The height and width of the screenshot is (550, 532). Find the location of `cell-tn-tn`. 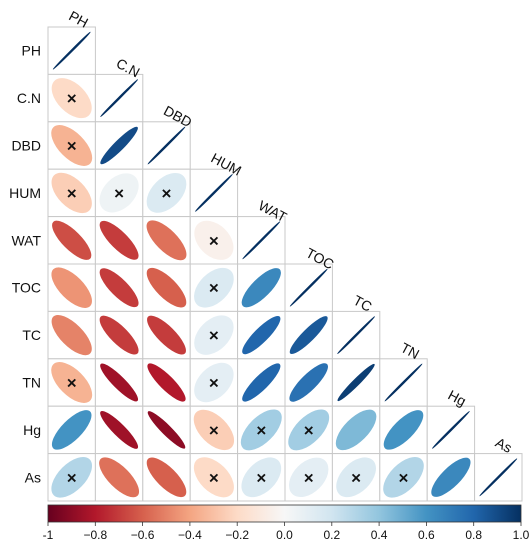

cell-tn-tn is located at coordinates (403, 382).